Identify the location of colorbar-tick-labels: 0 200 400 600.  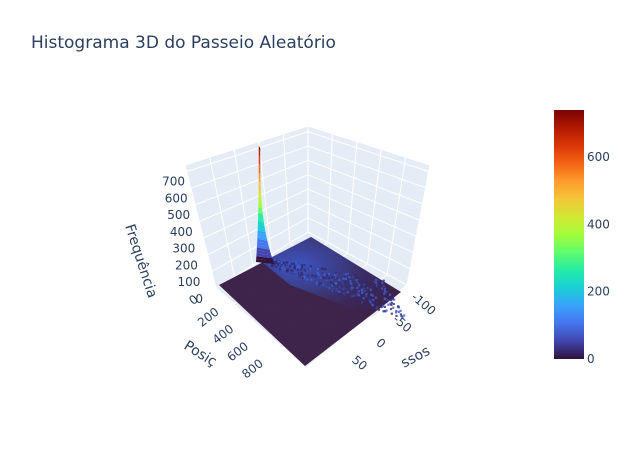
(598, 258).